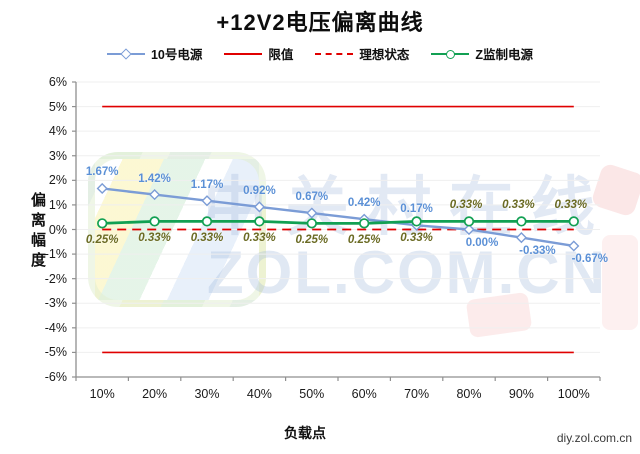 Image resolution: width=640 pixels, height=454 pixels. What do you see at coordinates (55, 327) in the screenshot?
I see `y-tick-label: -4%` at bounding box center [55, 327].